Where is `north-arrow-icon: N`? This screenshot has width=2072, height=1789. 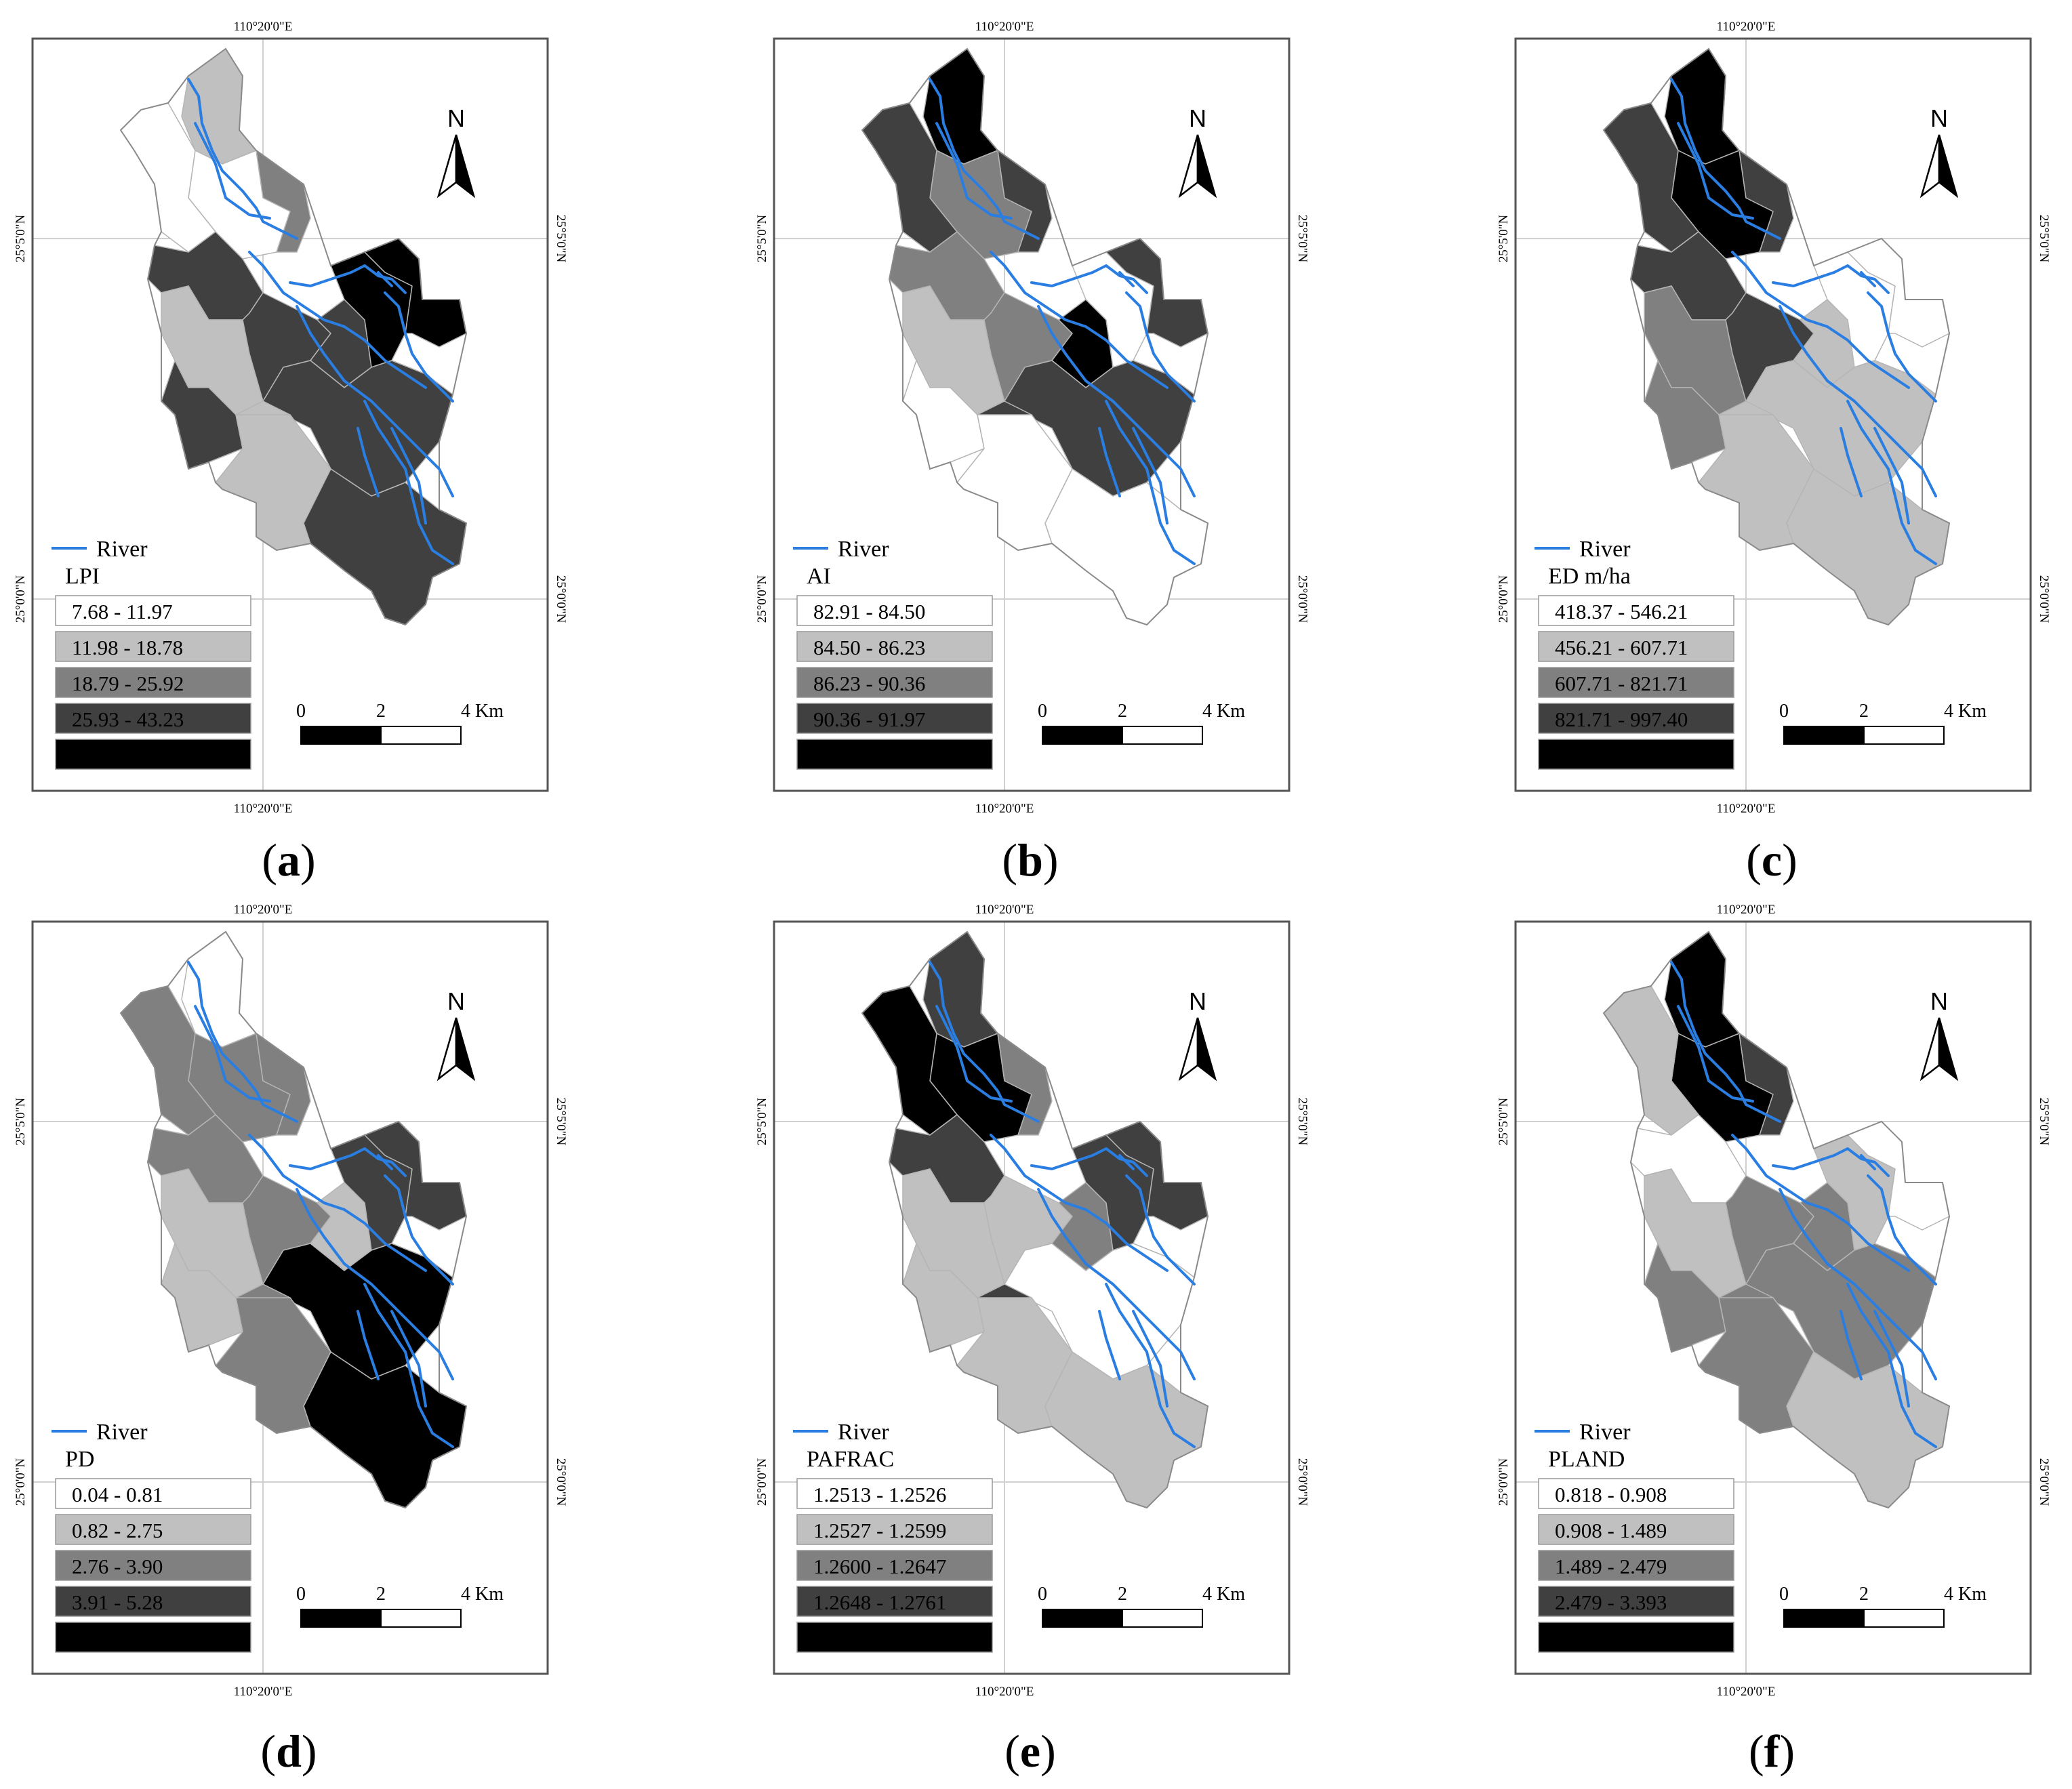 north-arrow-icon: N is located at coordinates (1197, 151).